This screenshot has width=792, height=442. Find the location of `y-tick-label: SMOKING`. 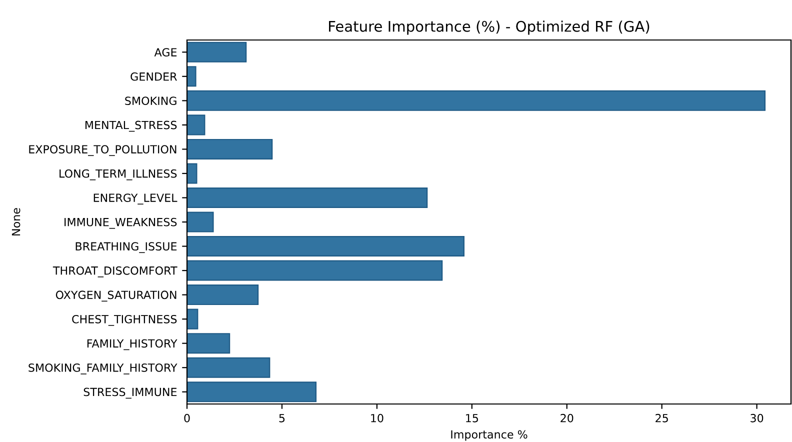

y-tick-label: SMOKING is located at coordinates (150, 101).